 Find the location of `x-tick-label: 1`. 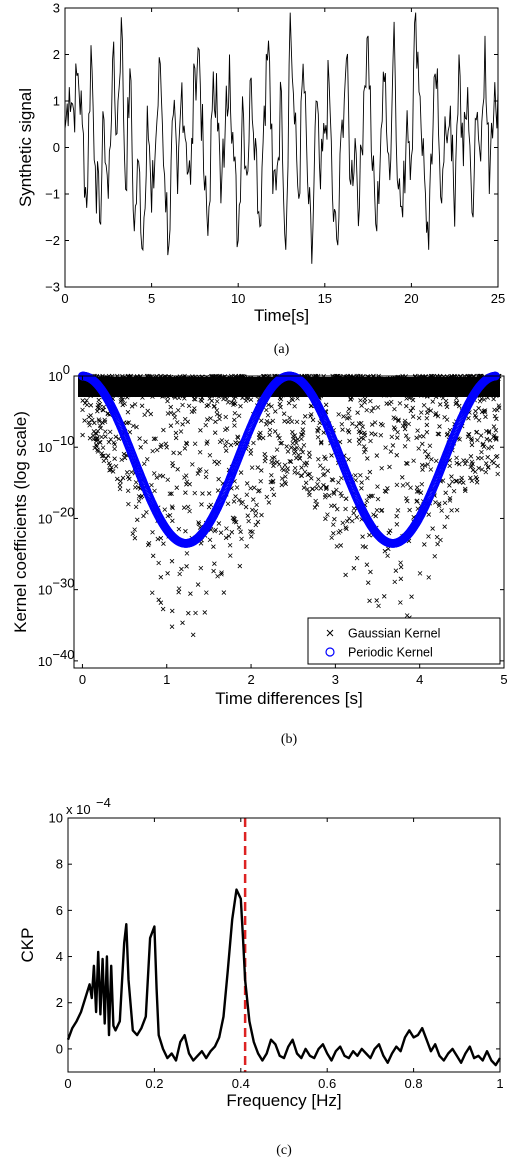

x-tick-label: 1 is located at coordinates (499, 1083).